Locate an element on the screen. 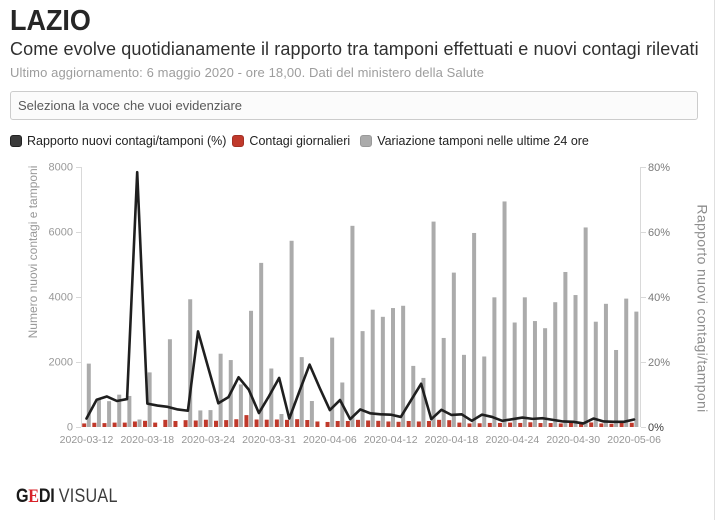 The width and height of the screenshot is (720, 520). svg-text: 0% is located at coordinates (656, 428).